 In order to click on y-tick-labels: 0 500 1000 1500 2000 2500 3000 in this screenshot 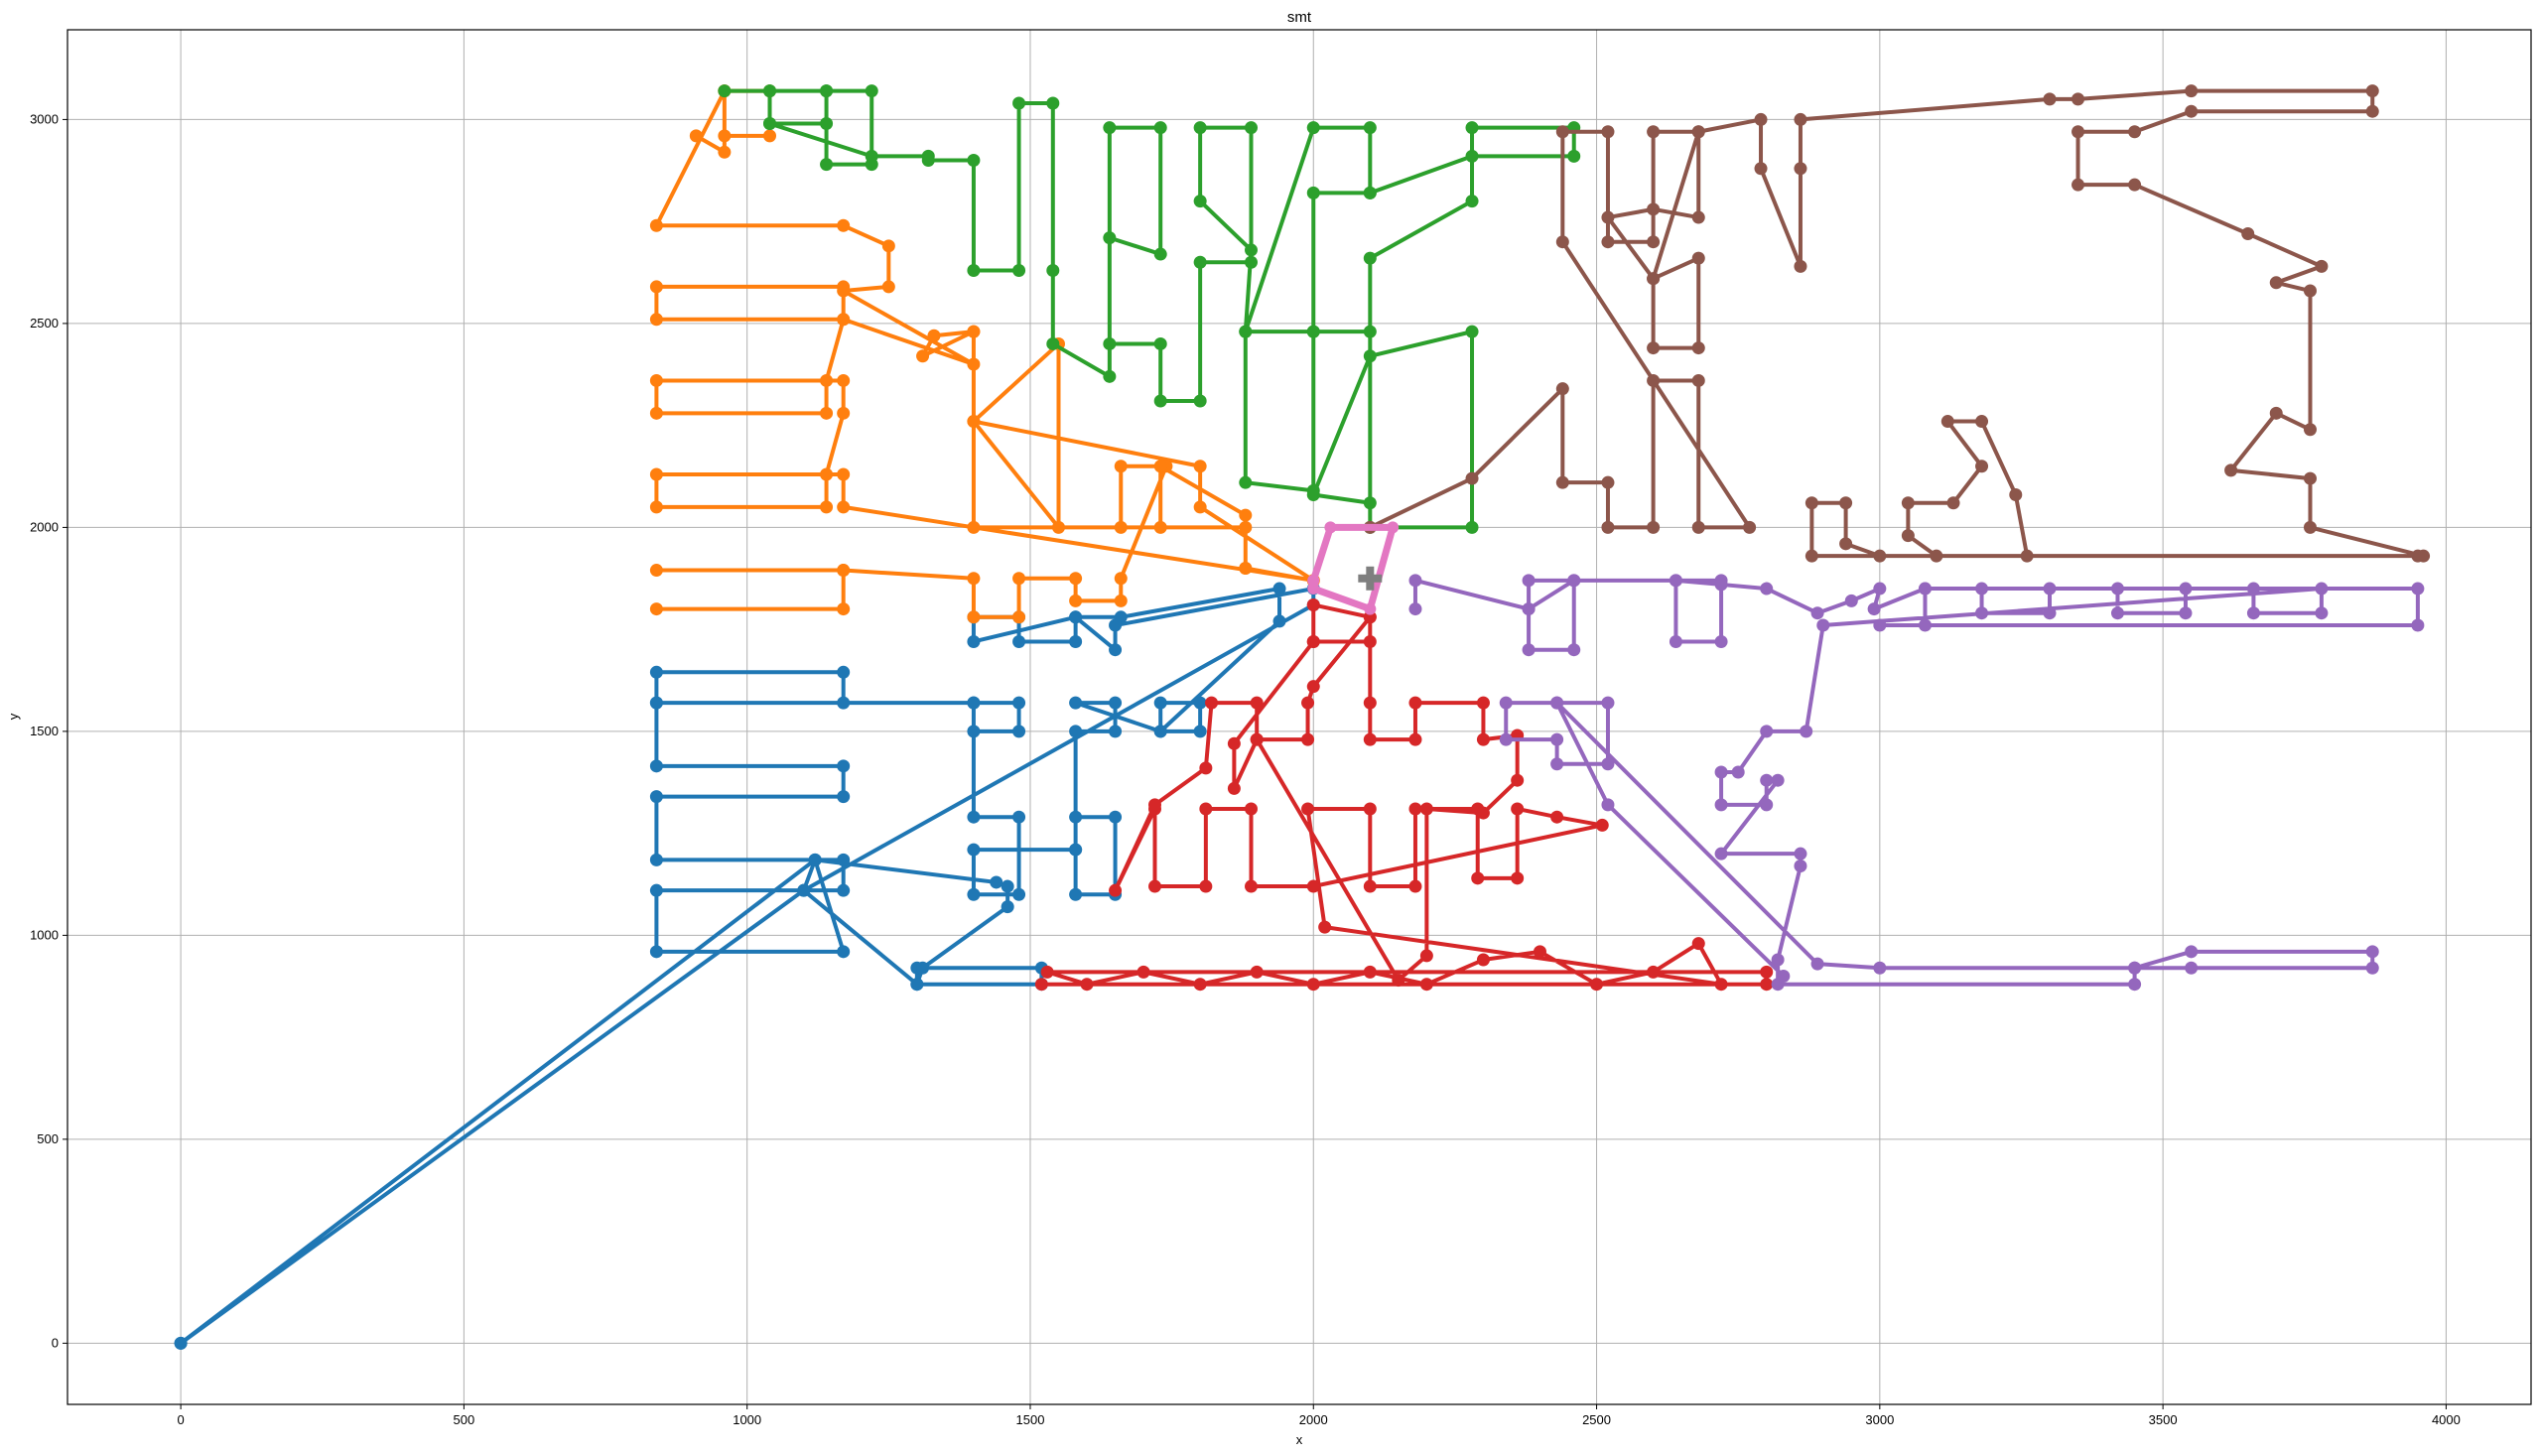, I will do `click(48, 730)`.